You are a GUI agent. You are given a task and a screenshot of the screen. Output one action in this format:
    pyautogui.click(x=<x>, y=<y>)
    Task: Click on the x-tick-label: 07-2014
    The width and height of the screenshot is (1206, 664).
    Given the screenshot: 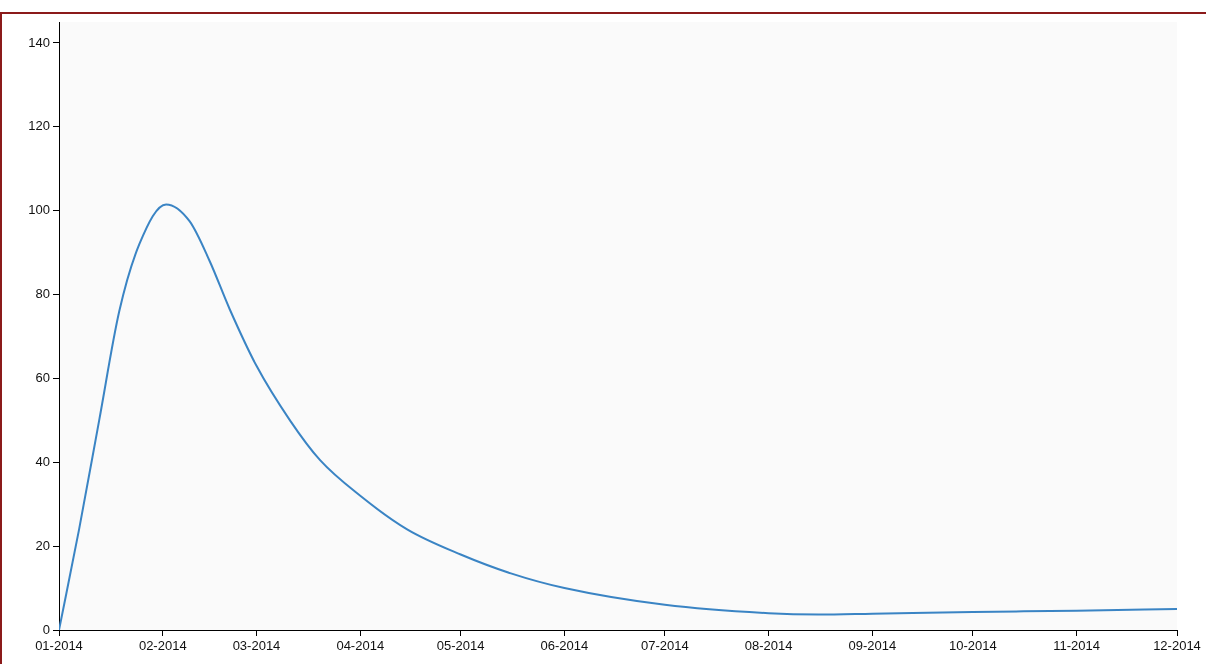 What is the action you would take?
    pyautogui.click(x=665, y=646)
    